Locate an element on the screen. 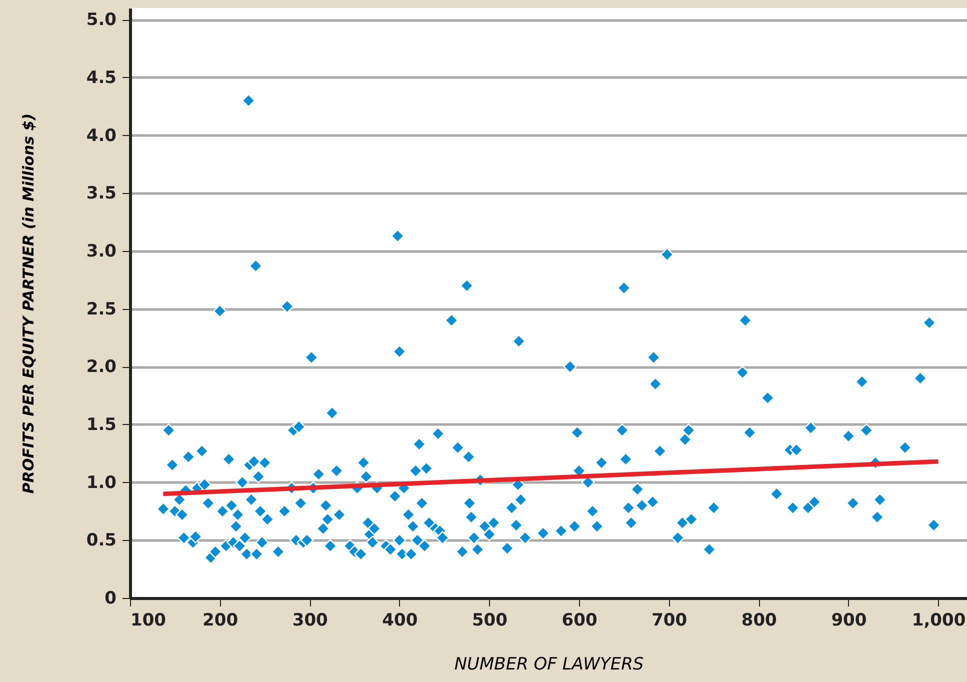 The width and height of the screenshot is (967, 682). y-tick-label: 4.0 is located at coordinates (101, 136).